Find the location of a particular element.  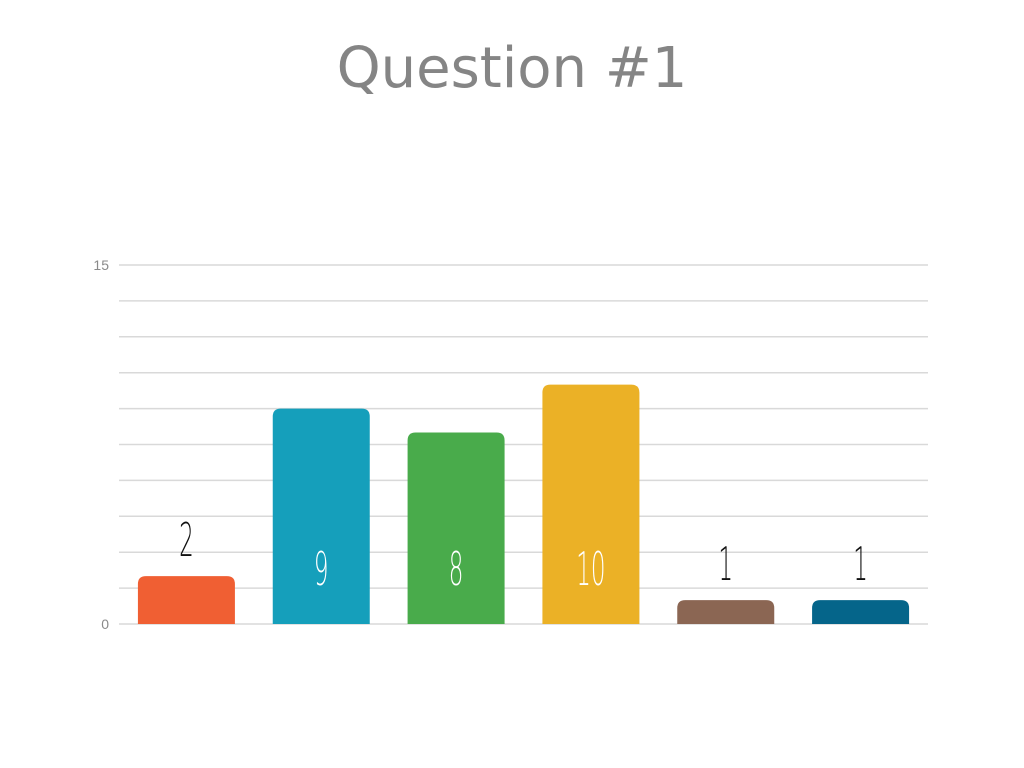

y-tick-label: 0 is located at coordinates (105, 624).